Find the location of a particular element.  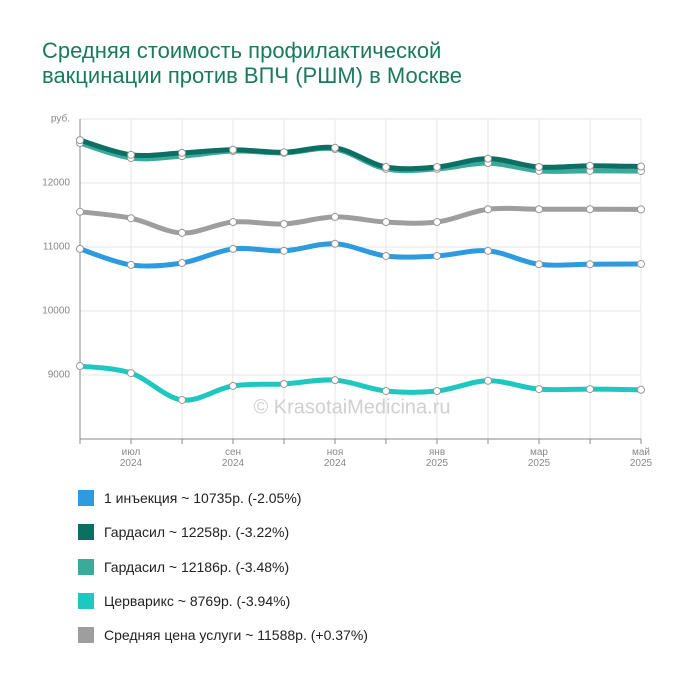

legend-item: Средняя цена услуги ~ 11588р. (+0.37%) is located at coordinates (223, 635).